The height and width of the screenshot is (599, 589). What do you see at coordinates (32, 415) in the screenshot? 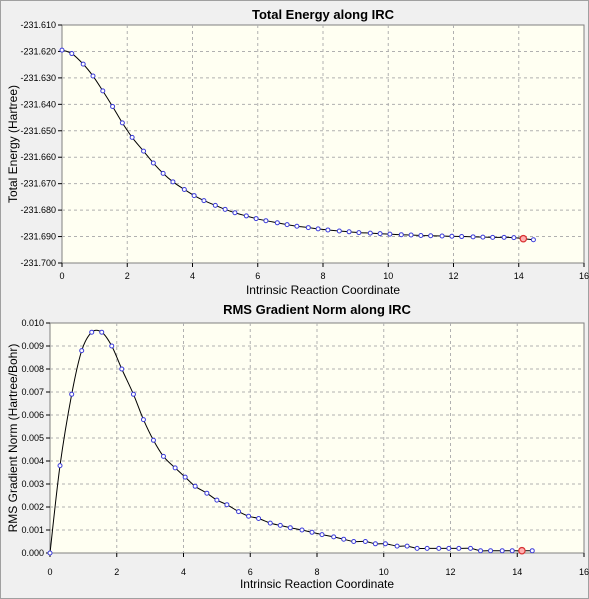
I see `chart2-y-tick-label: 0.006` at bounding box center [32, 415].